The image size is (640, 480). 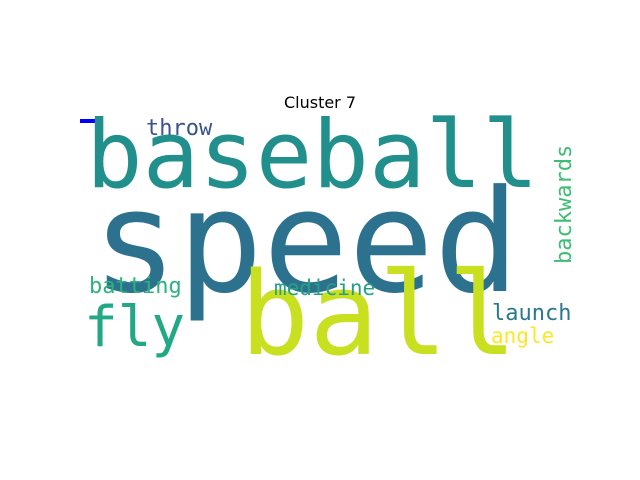 I want to click on word-angle: angle, so click(x=523, y=336).